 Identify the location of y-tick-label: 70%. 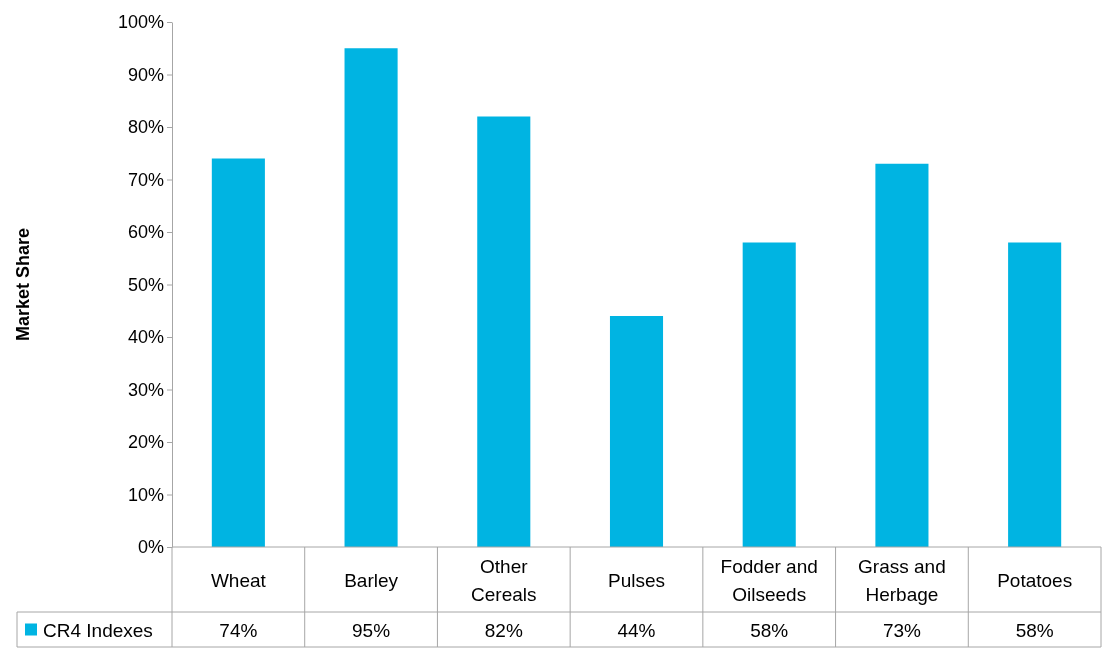
(145, 179).